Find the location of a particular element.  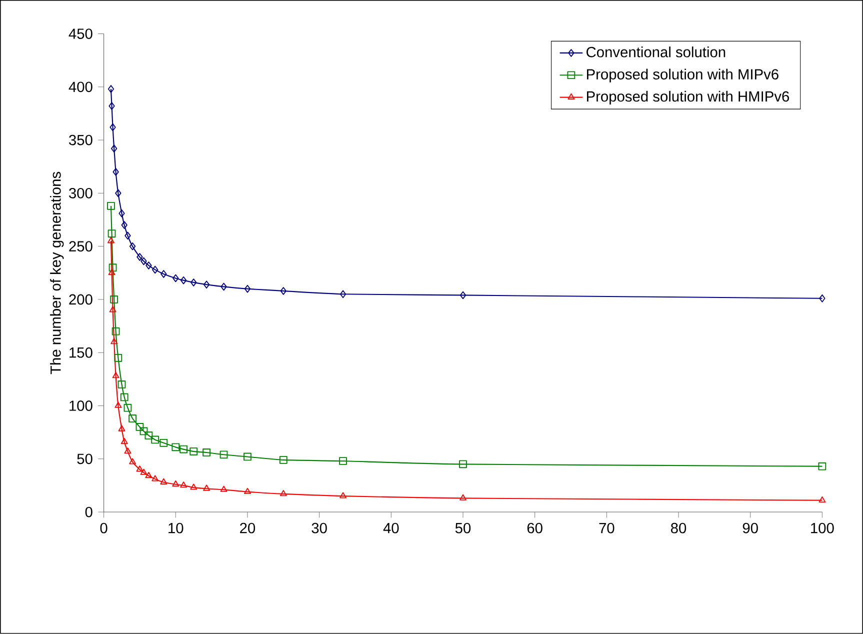

legend-label: Proposed solution with MIPv6 is located at coordinates (682, 75).